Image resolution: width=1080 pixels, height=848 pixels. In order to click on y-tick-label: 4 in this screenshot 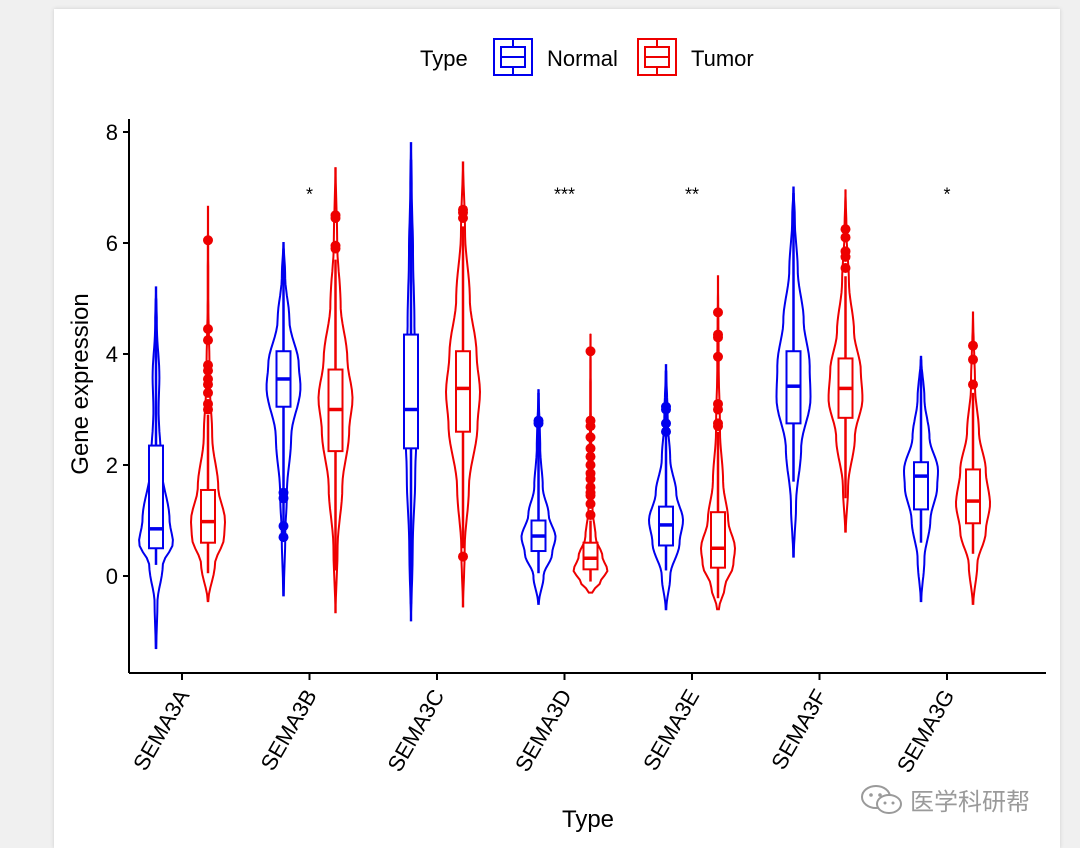, I will do `click(112, 354)`.